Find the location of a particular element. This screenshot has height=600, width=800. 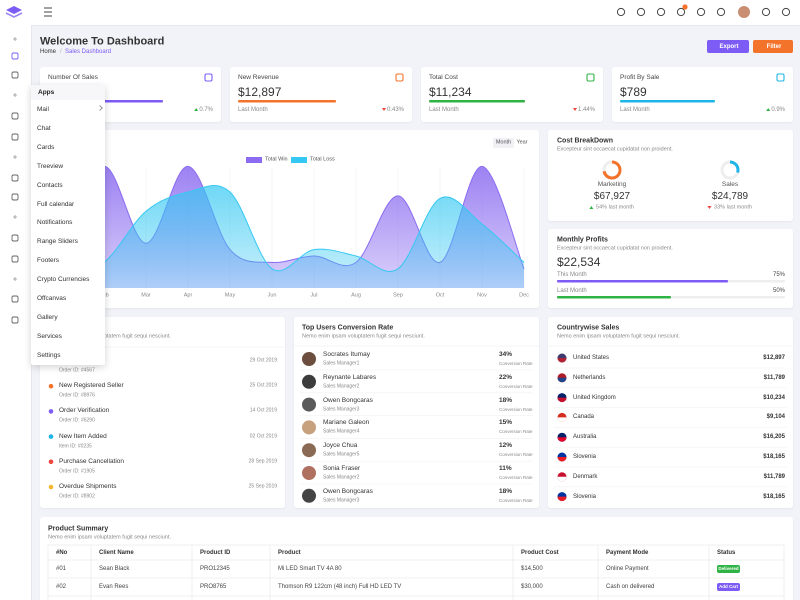

user-role: Sales Manager4 is located at coordinates (341, 431).